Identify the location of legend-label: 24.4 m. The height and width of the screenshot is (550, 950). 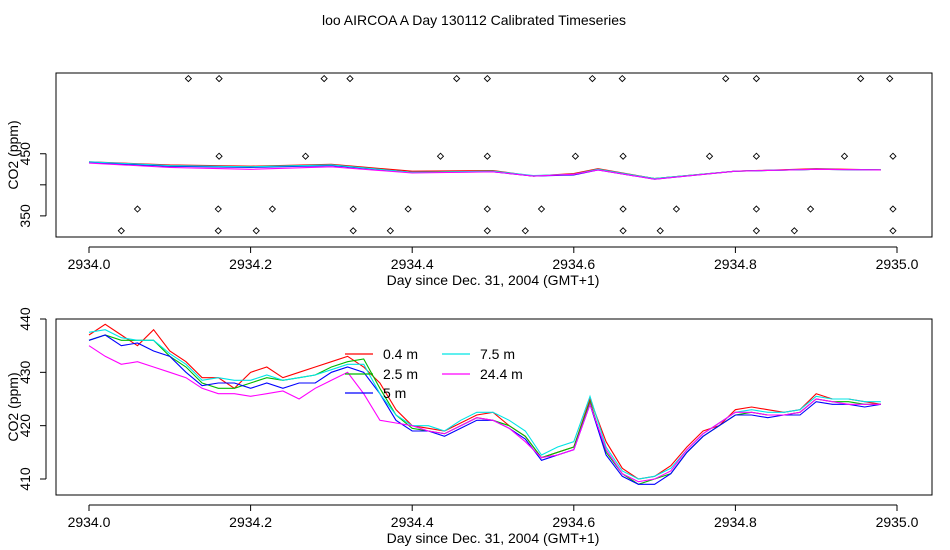
(501, 374).